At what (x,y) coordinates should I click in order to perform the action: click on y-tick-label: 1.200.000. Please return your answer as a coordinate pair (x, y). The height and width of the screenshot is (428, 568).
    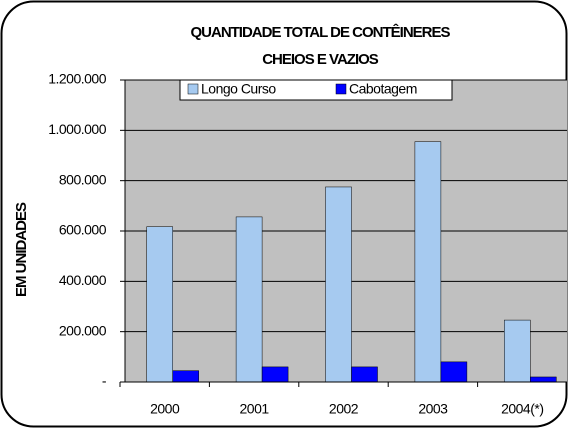
    Looking at the image, I should click on (77, 79).